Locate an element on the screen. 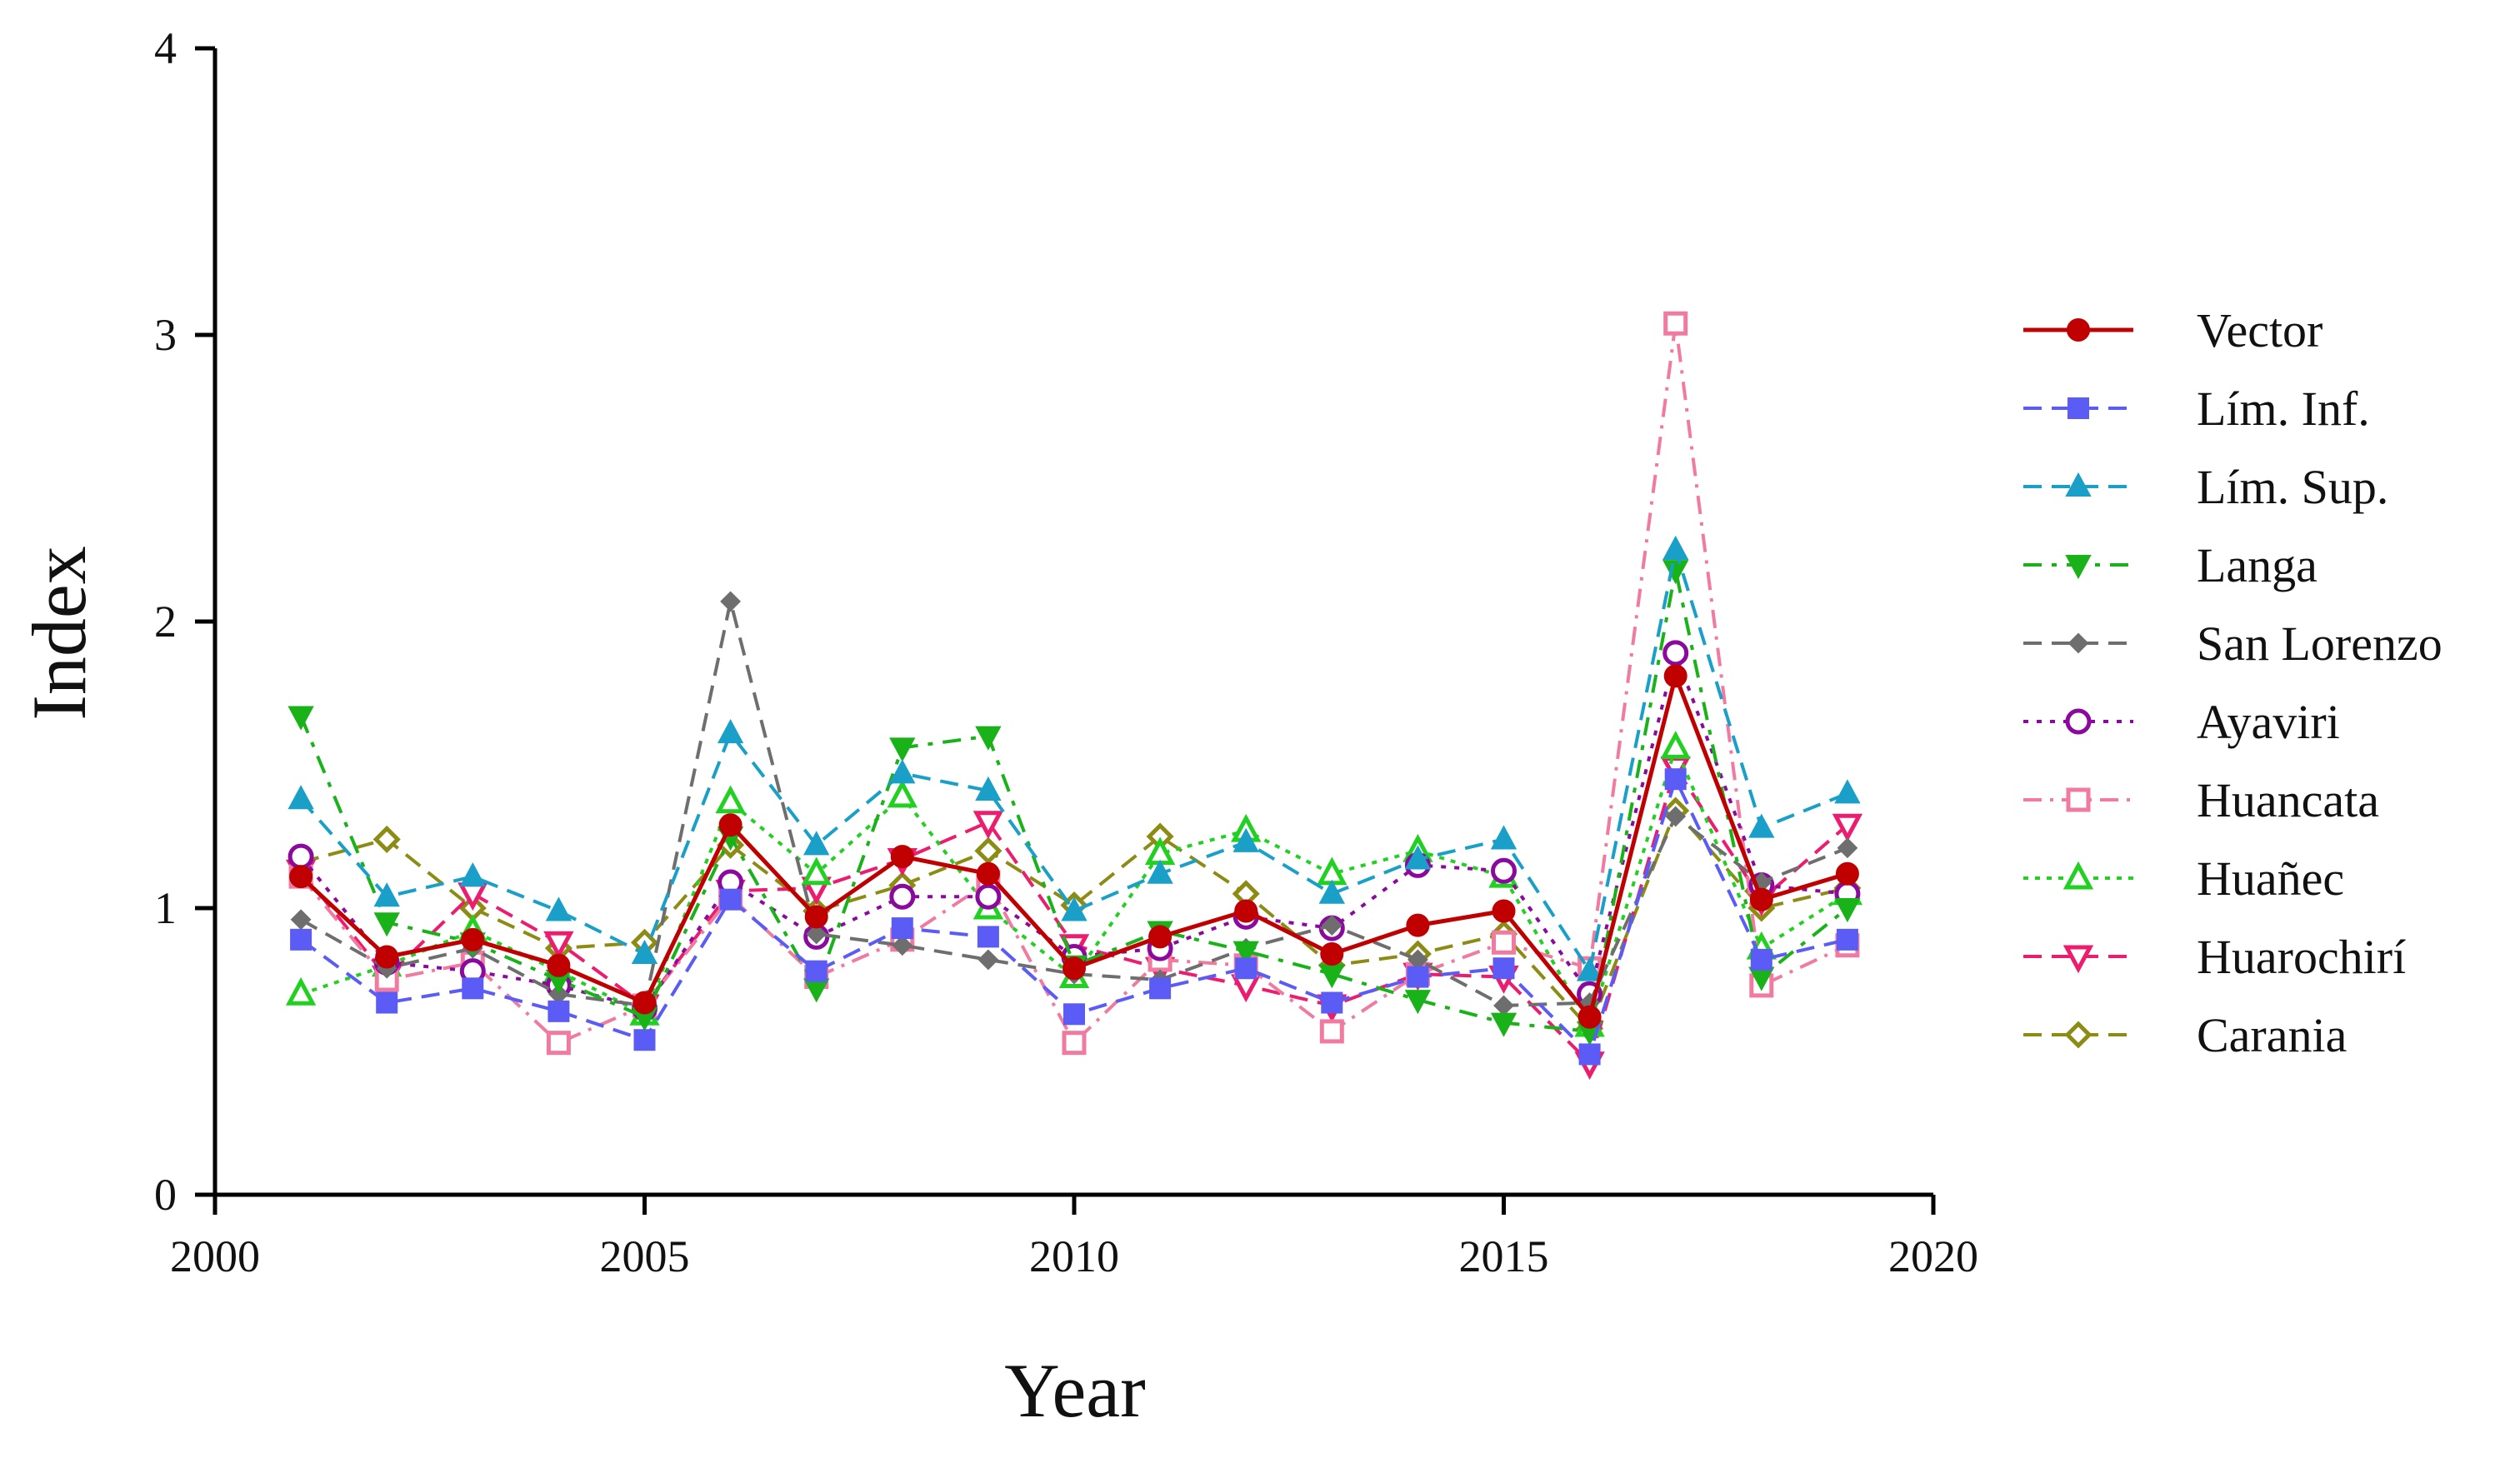  legend-label: Huarochirí is located at coordinates (2301, 957).